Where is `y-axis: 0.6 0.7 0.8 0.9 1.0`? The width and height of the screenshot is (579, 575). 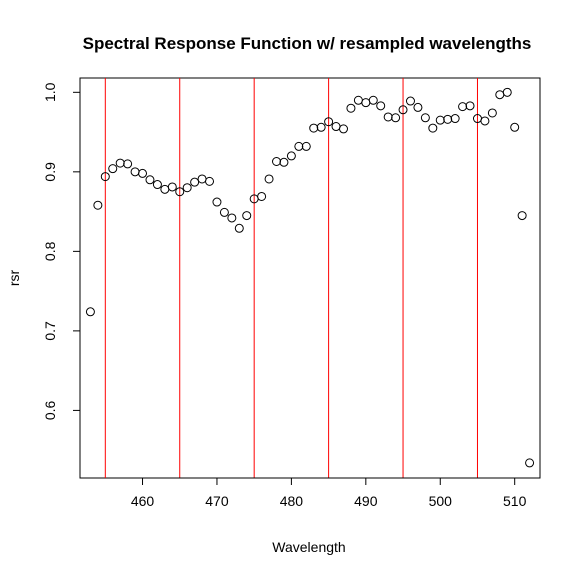
y-axis: 0.6 0.7 0.8 0.9 1.0 is located at coordinates (61, 251).